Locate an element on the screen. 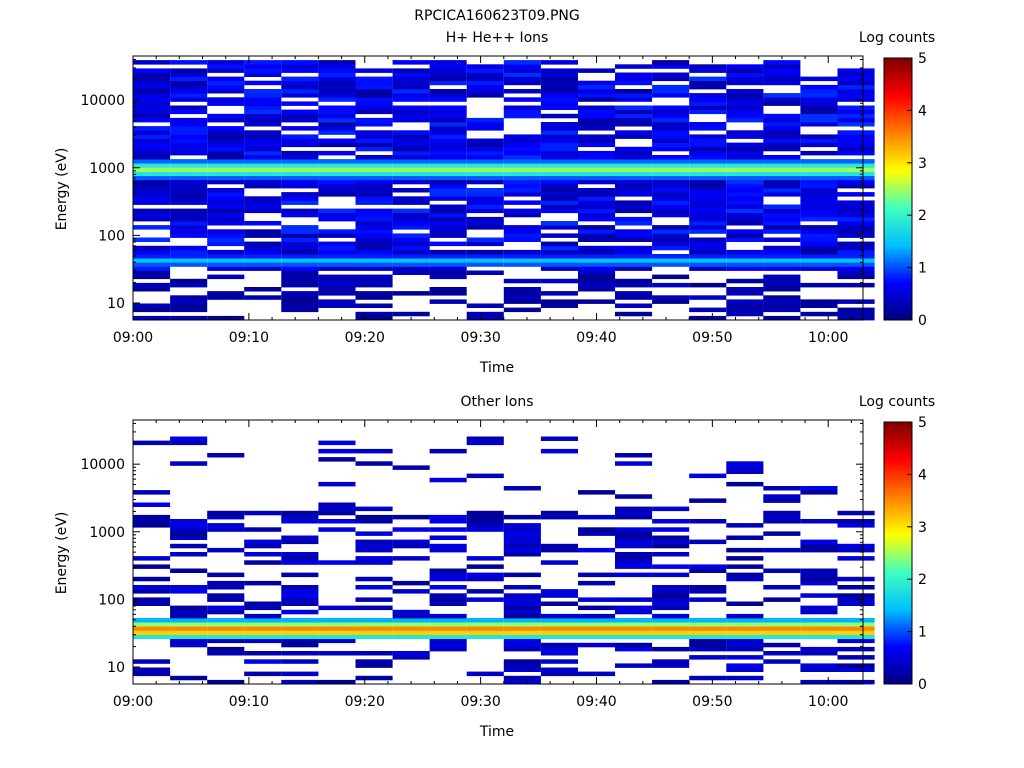  y-tick-label: 10000 is located at coordinates (102, 465).